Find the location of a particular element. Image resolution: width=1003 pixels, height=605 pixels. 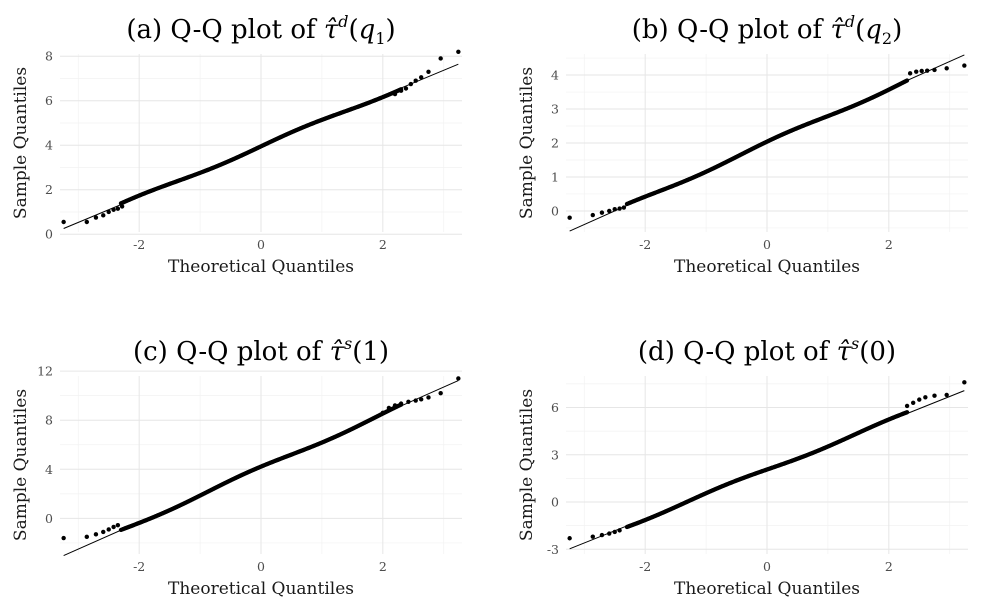

panel-title: (b) Q-Q plot of τ̂d(q2) is located at coordinates (767, 30).